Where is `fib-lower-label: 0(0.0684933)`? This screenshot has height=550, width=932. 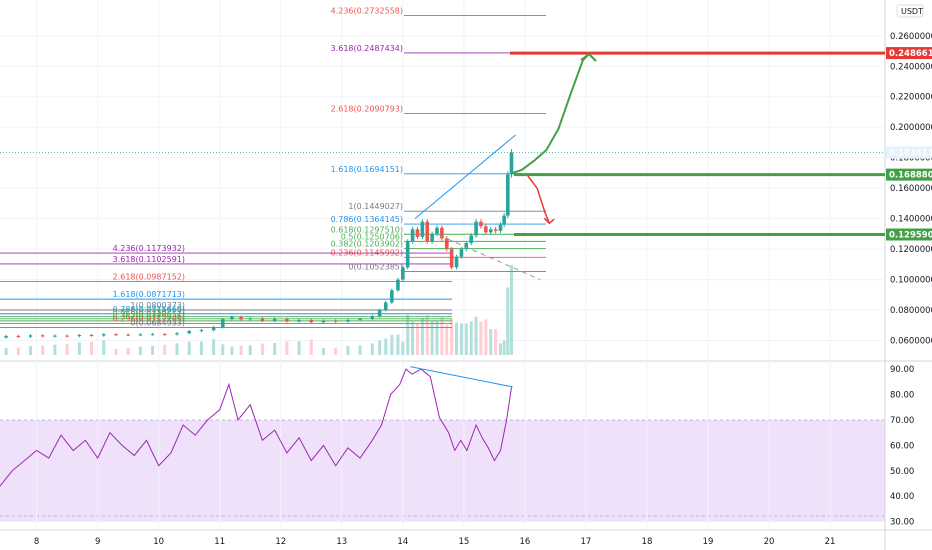
fib-lower-label: 0(0.0684933) is located at coordinates (157, 323).